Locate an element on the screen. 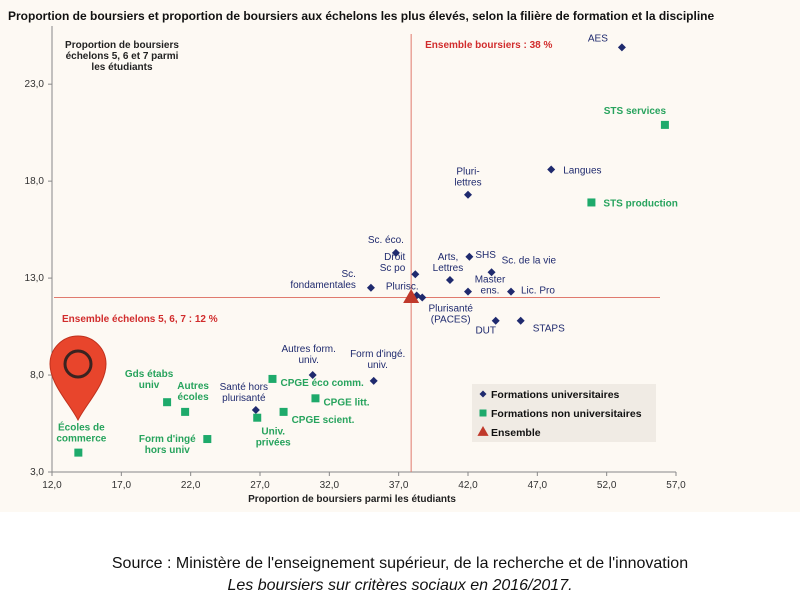  data-label: CPGE scient. is located at coordinates (323, 420).